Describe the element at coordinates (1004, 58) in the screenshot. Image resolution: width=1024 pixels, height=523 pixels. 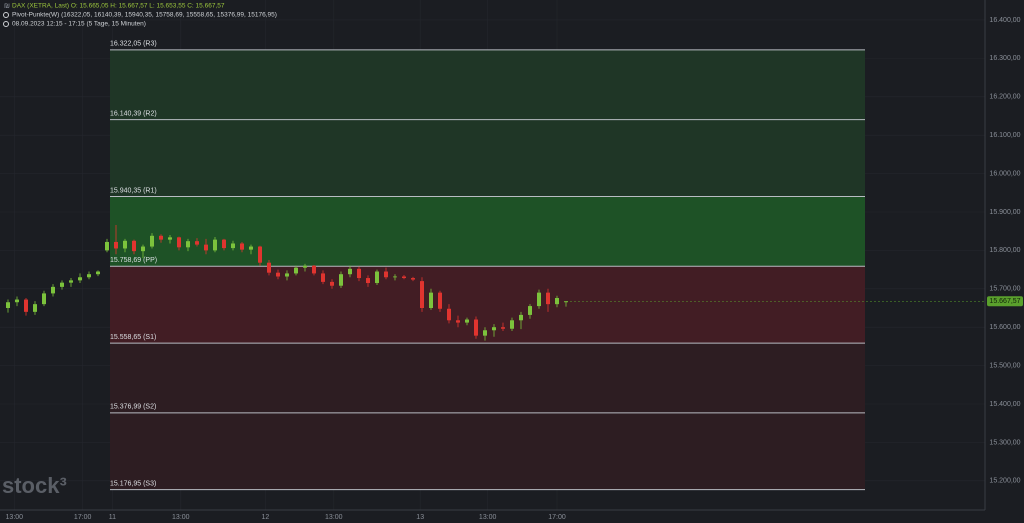
I see `y-tick-label: 16.300,00` at that location.